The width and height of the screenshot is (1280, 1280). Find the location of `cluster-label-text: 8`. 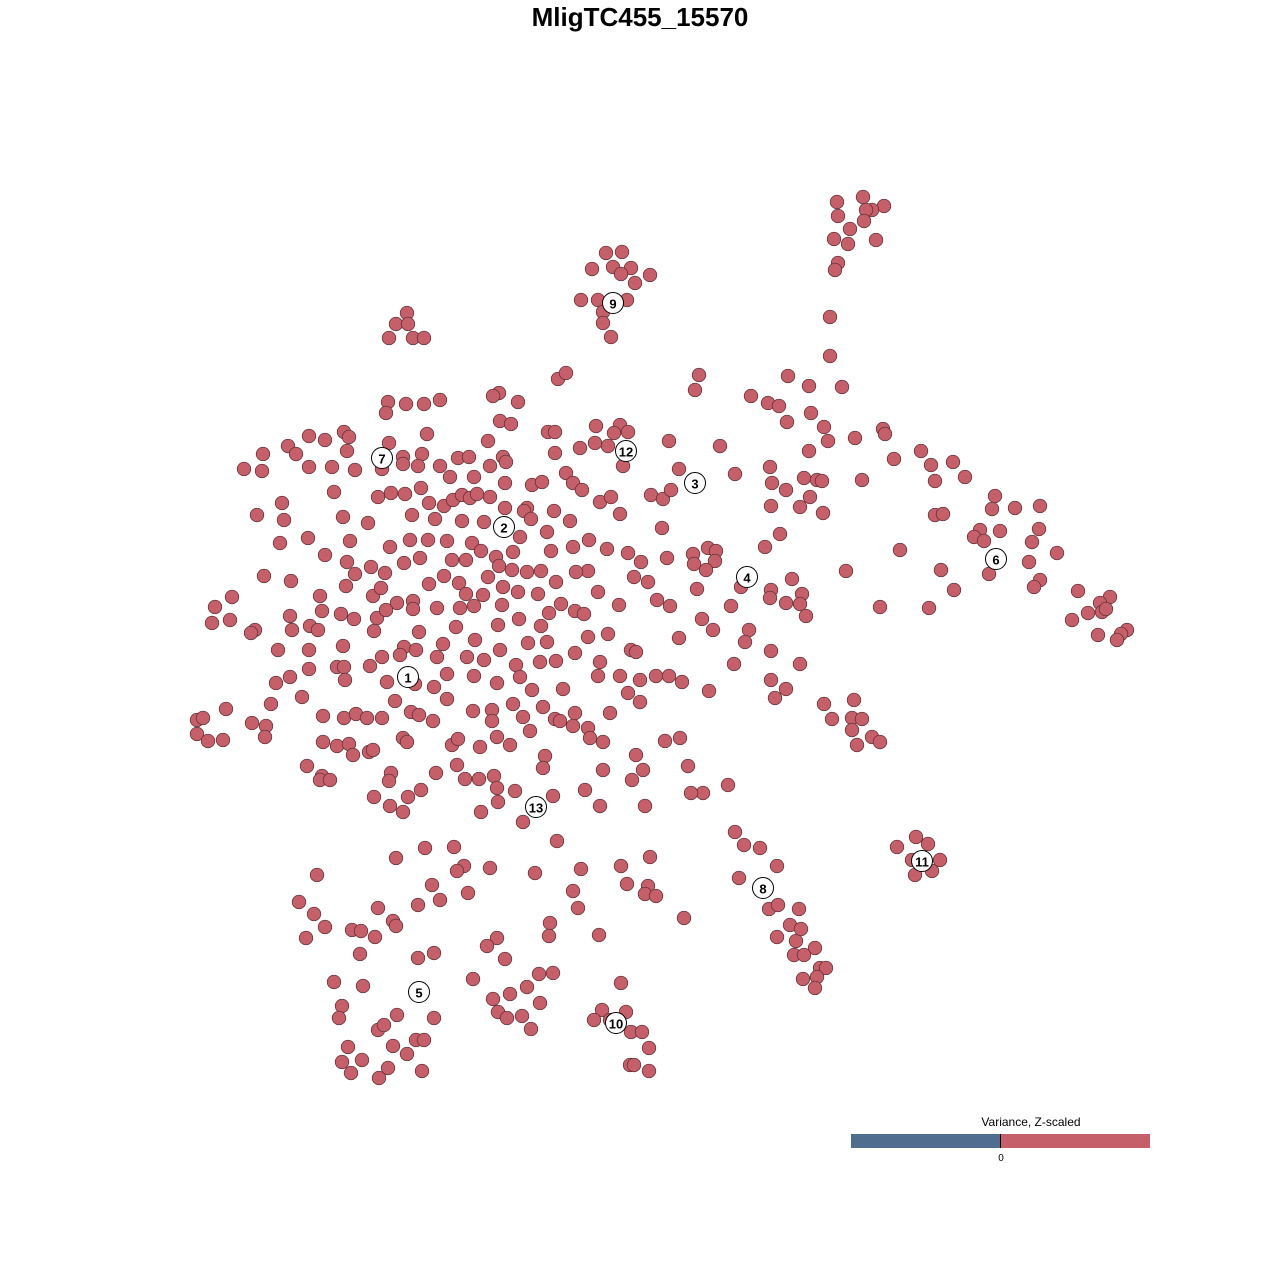

cluster-label-text: 8 is located at coordinates (762, 889).